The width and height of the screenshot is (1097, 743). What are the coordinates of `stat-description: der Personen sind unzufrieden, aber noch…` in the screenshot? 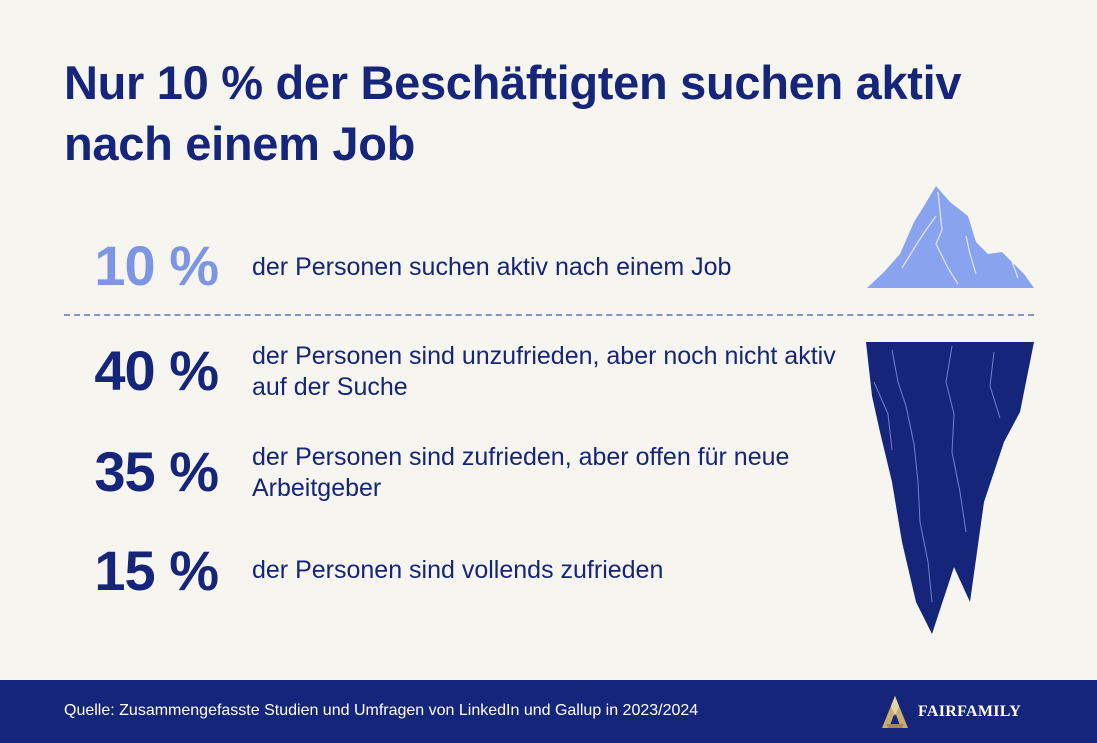 It's located at (544, 371).